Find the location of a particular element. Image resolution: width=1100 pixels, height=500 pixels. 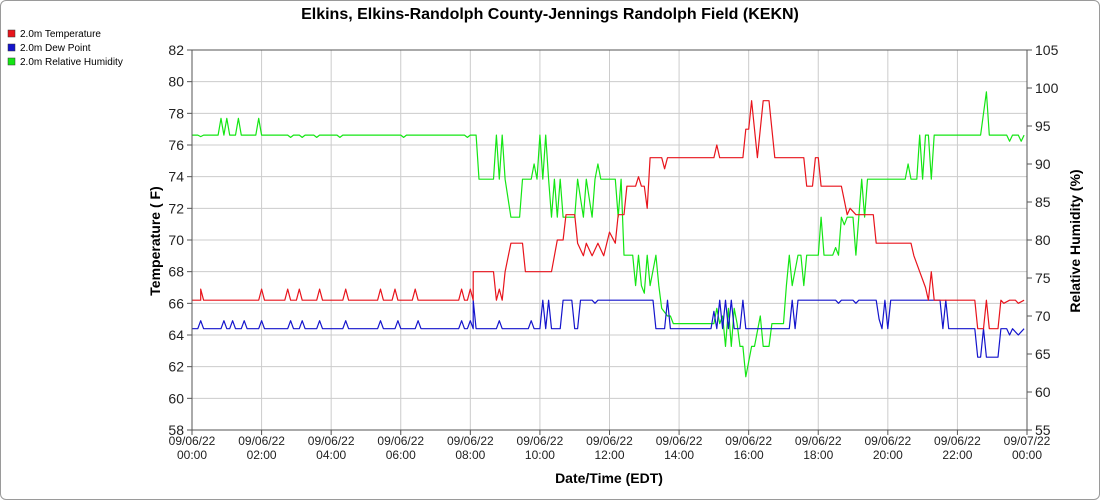

y2-tick-label: 70 is located at coordinates (1043, 316).